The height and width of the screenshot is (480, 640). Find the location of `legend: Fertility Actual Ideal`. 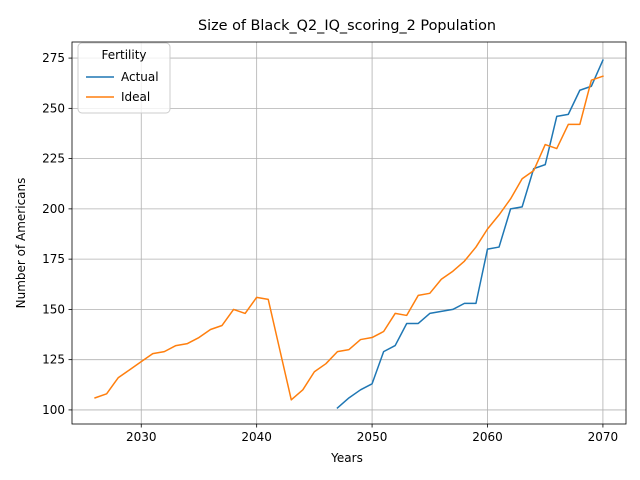

legend: Fertility Actual Ideal is located at coordinates (124, 78).